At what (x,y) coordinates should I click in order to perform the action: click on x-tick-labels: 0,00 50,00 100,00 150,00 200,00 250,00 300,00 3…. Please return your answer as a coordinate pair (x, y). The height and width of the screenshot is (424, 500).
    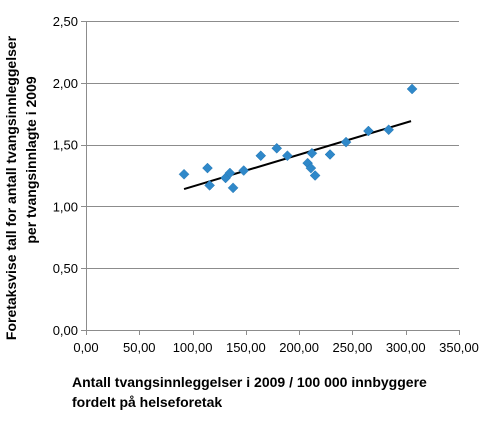
    Looking at the image, I should click on (276, 347).